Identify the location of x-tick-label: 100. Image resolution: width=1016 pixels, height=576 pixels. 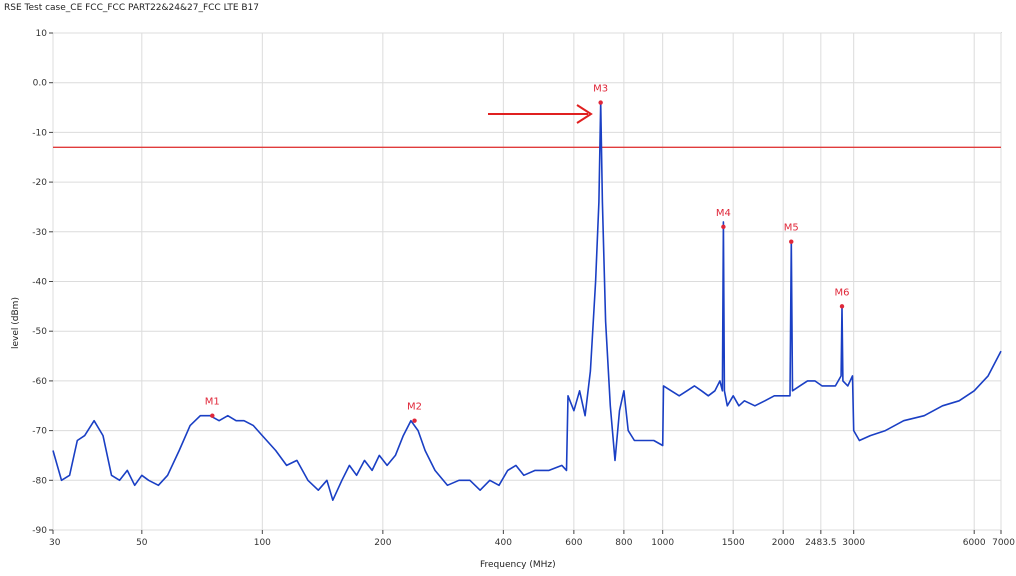
(262, 543).